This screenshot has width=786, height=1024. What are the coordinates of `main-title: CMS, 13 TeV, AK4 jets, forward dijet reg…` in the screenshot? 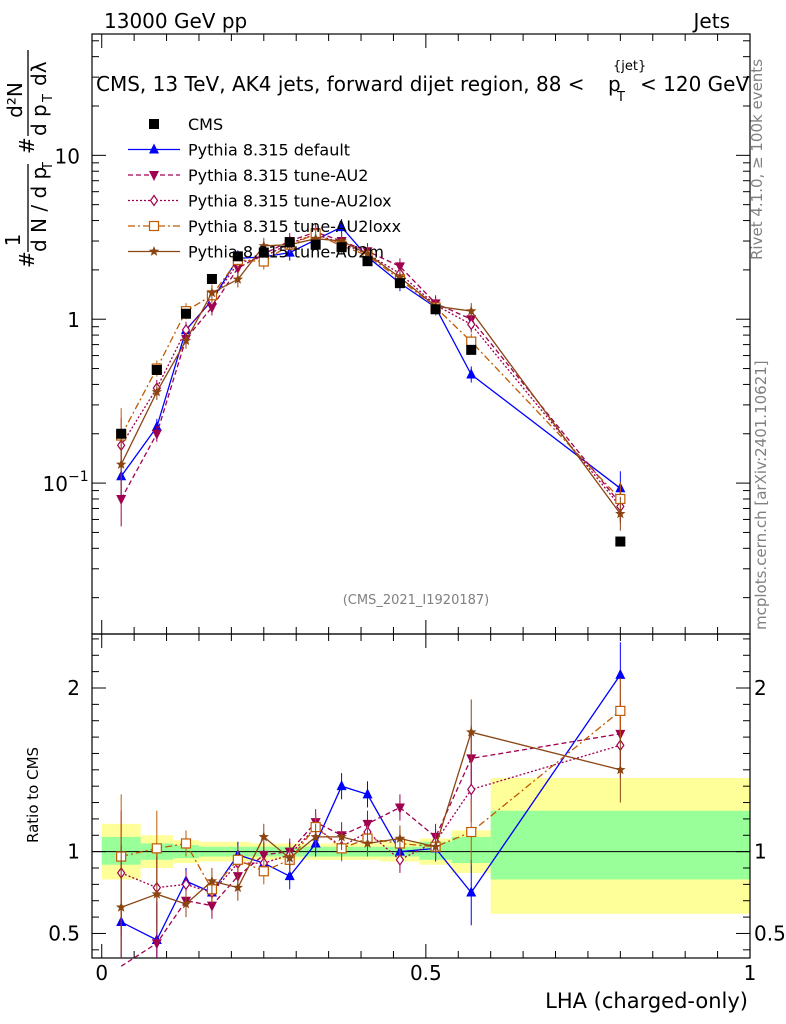 It's located at (422, 82).